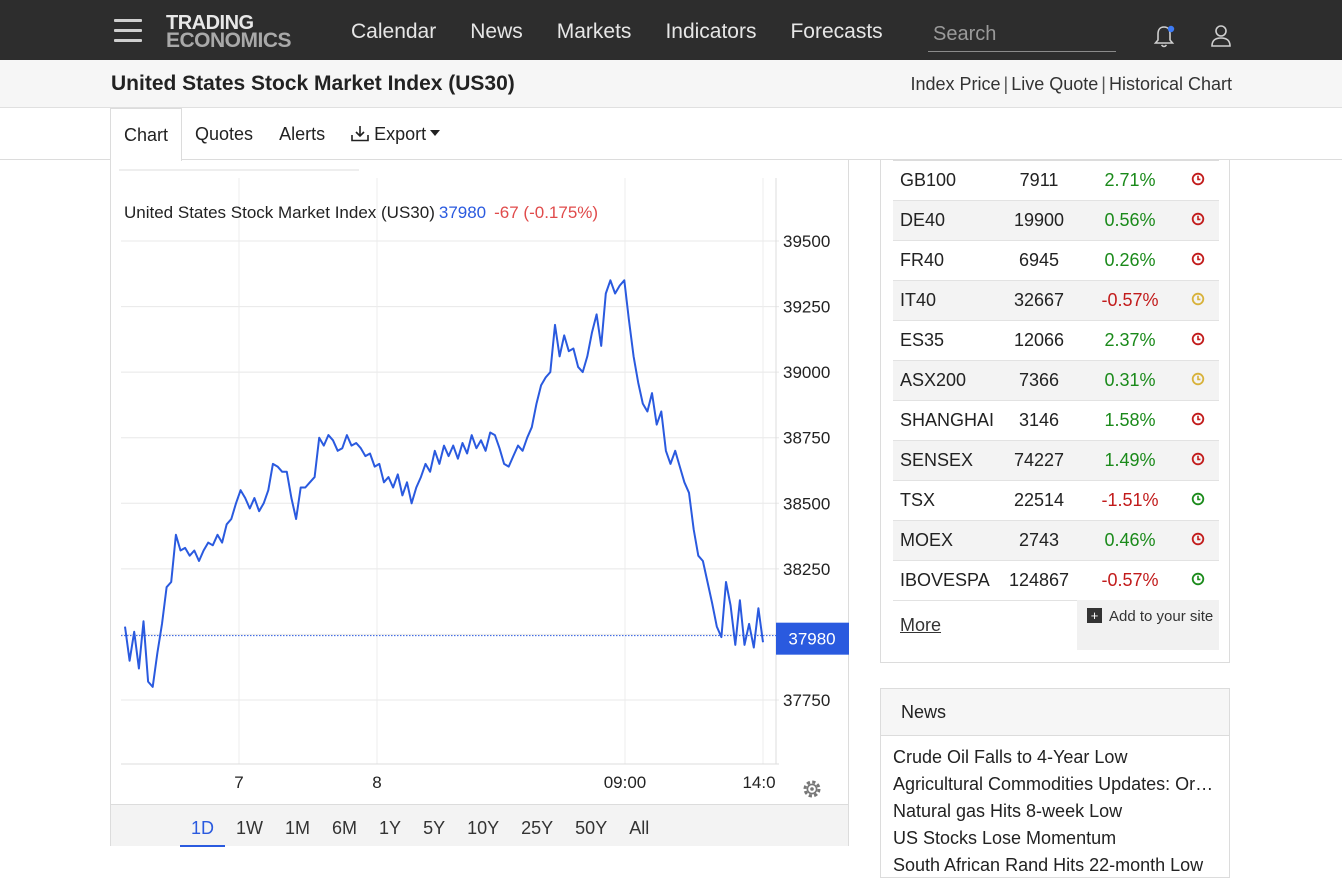 This screenshot has height=879, width=1342. What do you see at coordinates (1056, 540) in the screenshot?
I see `market-row: MOEX 2743 0.46%` at bounding box center [1056, 540].